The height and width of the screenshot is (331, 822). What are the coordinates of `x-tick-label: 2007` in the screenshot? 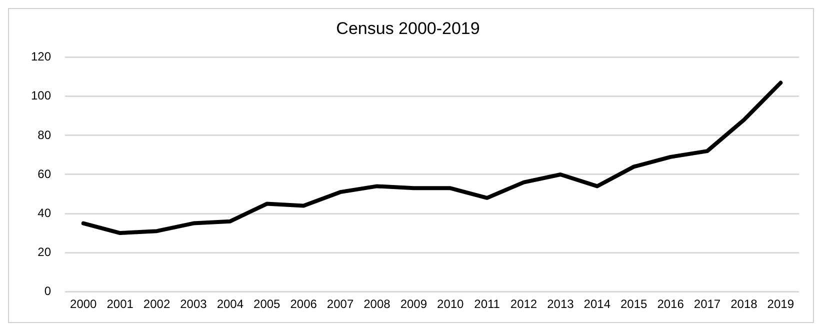 It's located at (340, 304).